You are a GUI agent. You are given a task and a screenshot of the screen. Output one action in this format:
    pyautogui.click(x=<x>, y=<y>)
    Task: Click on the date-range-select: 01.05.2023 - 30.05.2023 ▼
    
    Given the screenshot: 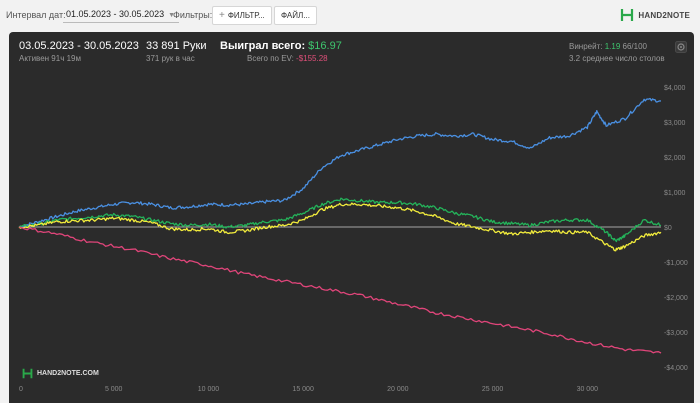 What is the action you would take?
    pyautogui.click(x=121, y=14)
    